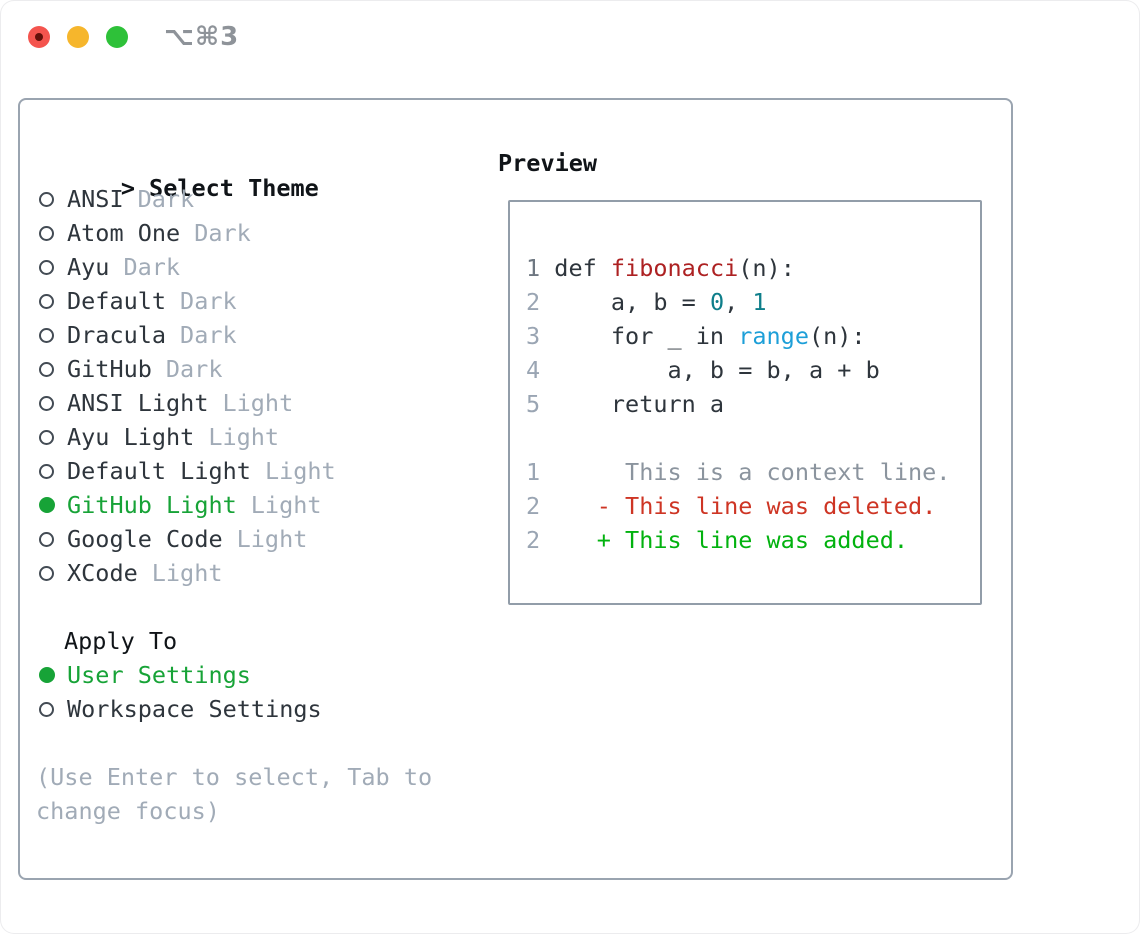  Describe the element at coordinates (128, 188) in the screenshot. I see `prompt-caret-icon: >` at that location.